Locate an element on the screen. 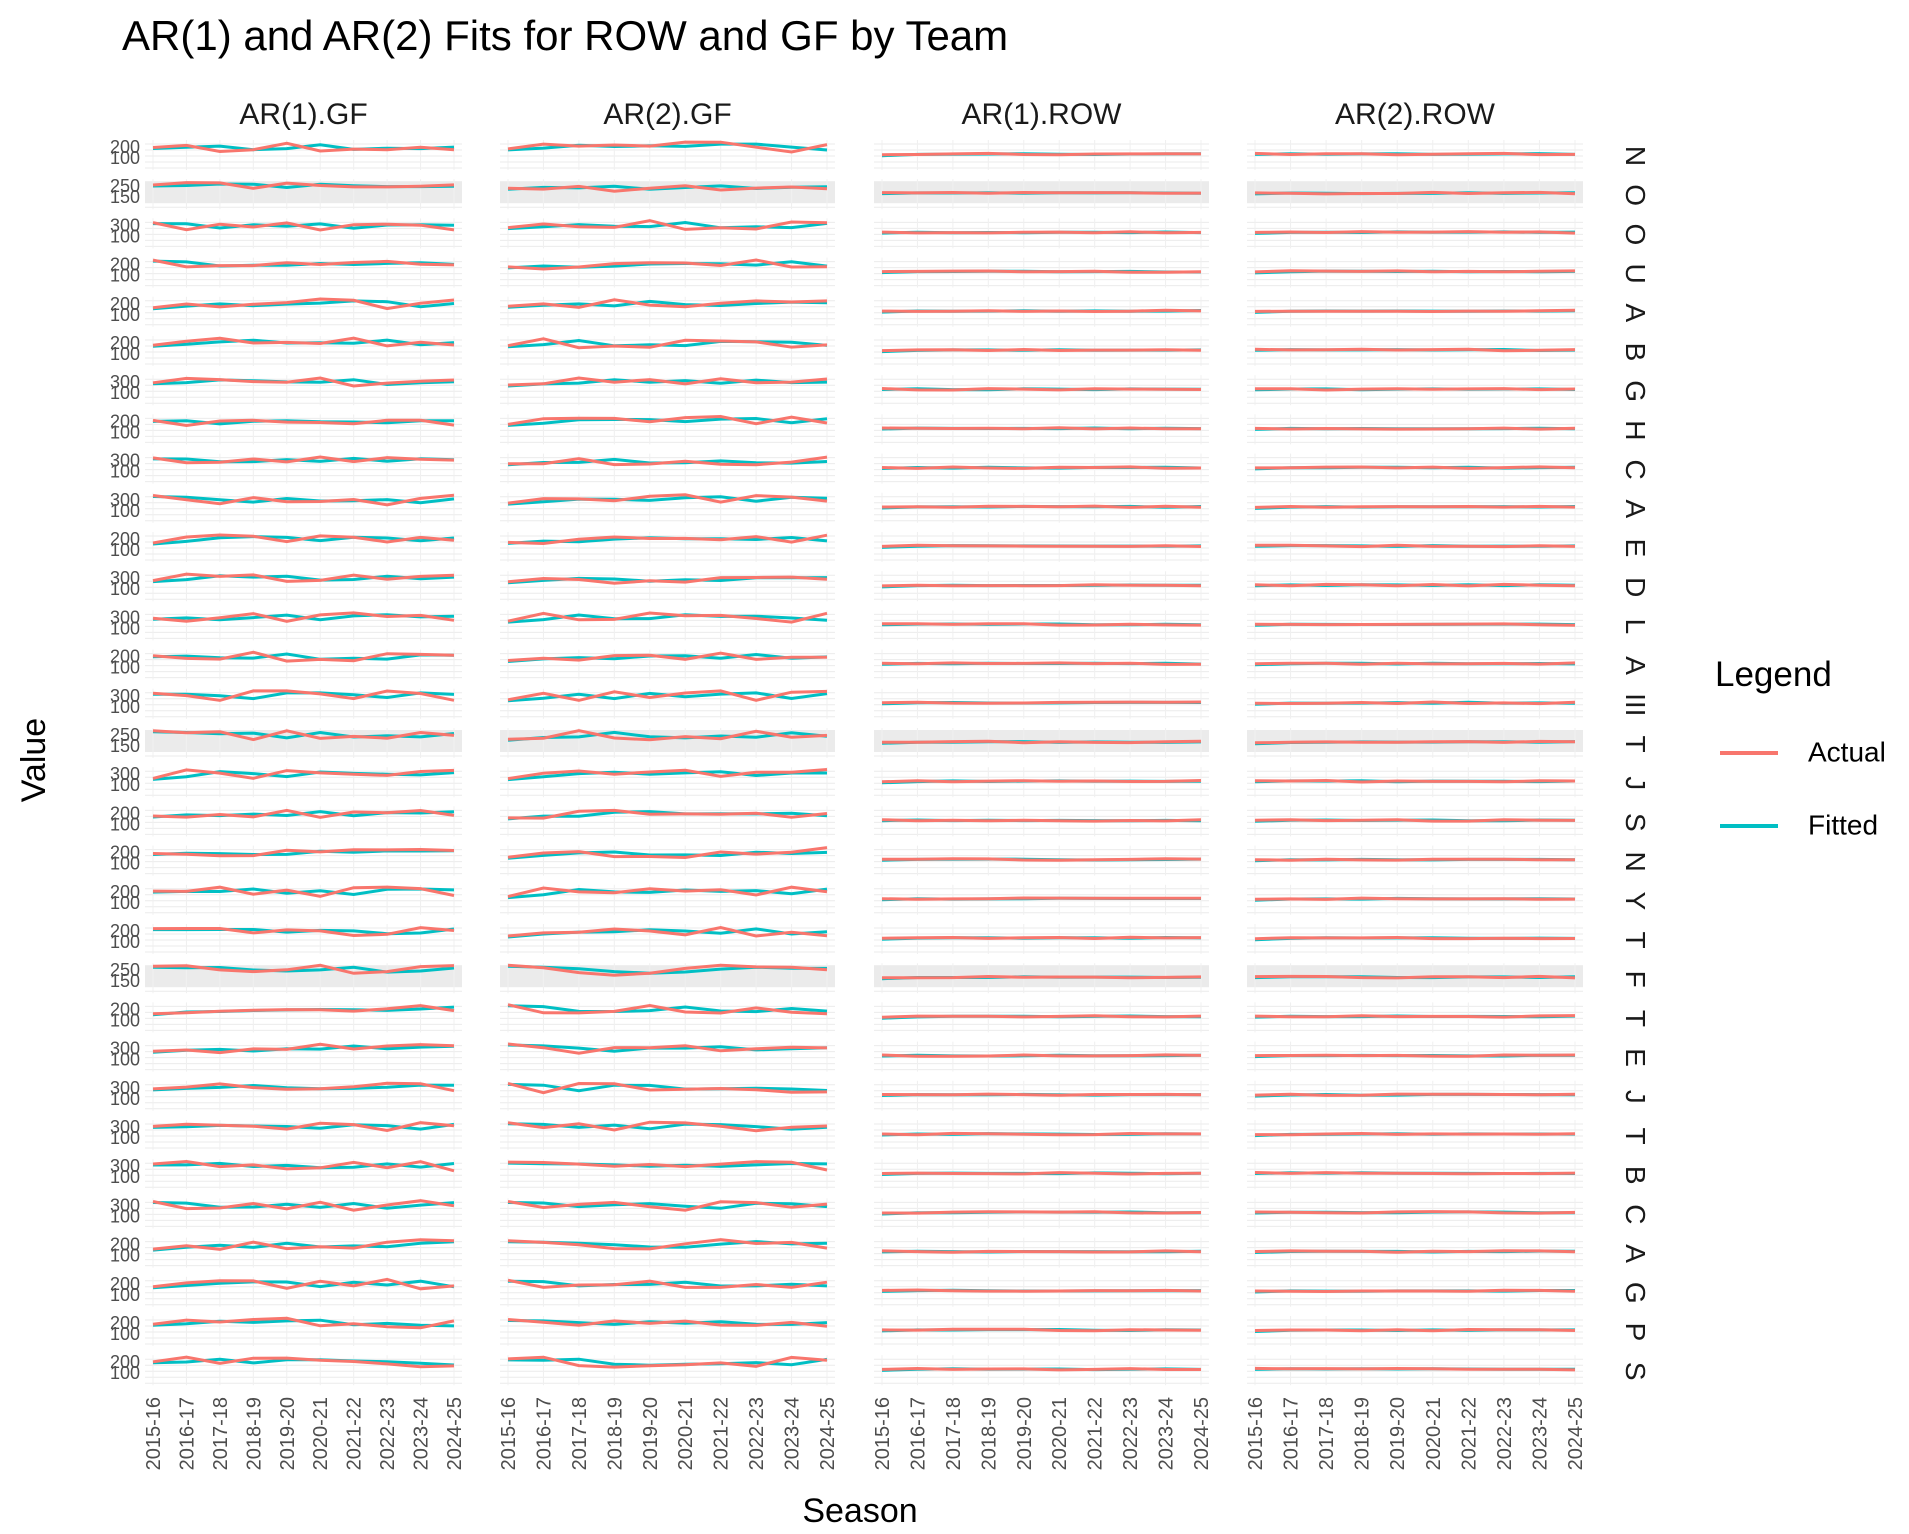 Image resolution: width=1909 pixels, height=1534 pixels. x-tick-label: 2021-22 is located at coordinates (1469, 1433).